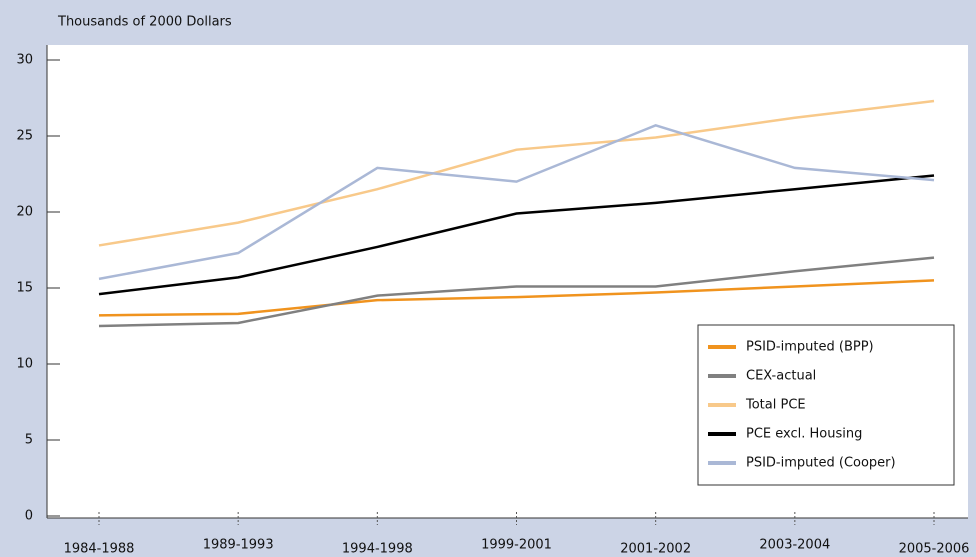 The image size is (976, 557). Describe the element at coordinates (775, 405) in the screenshot. I see `legend-label: Total PCE` at that location.